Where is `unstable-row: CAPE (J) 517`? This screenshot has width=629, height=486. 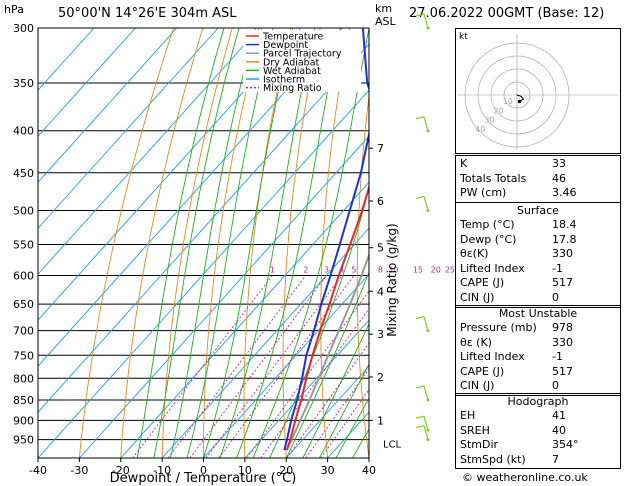
unstable-row: CAPE (J) 517 is located at coordinates (538, 372).